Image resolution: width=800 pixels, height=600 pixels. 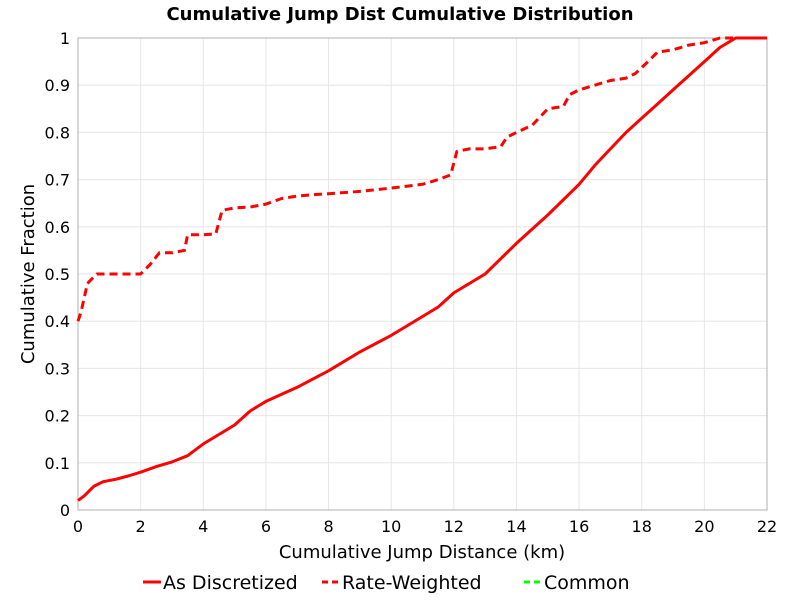 What do you see at coordinates (65, 38) in the screenshot?
I see `y-tick-label: 1` at bounding box center [65, 38].